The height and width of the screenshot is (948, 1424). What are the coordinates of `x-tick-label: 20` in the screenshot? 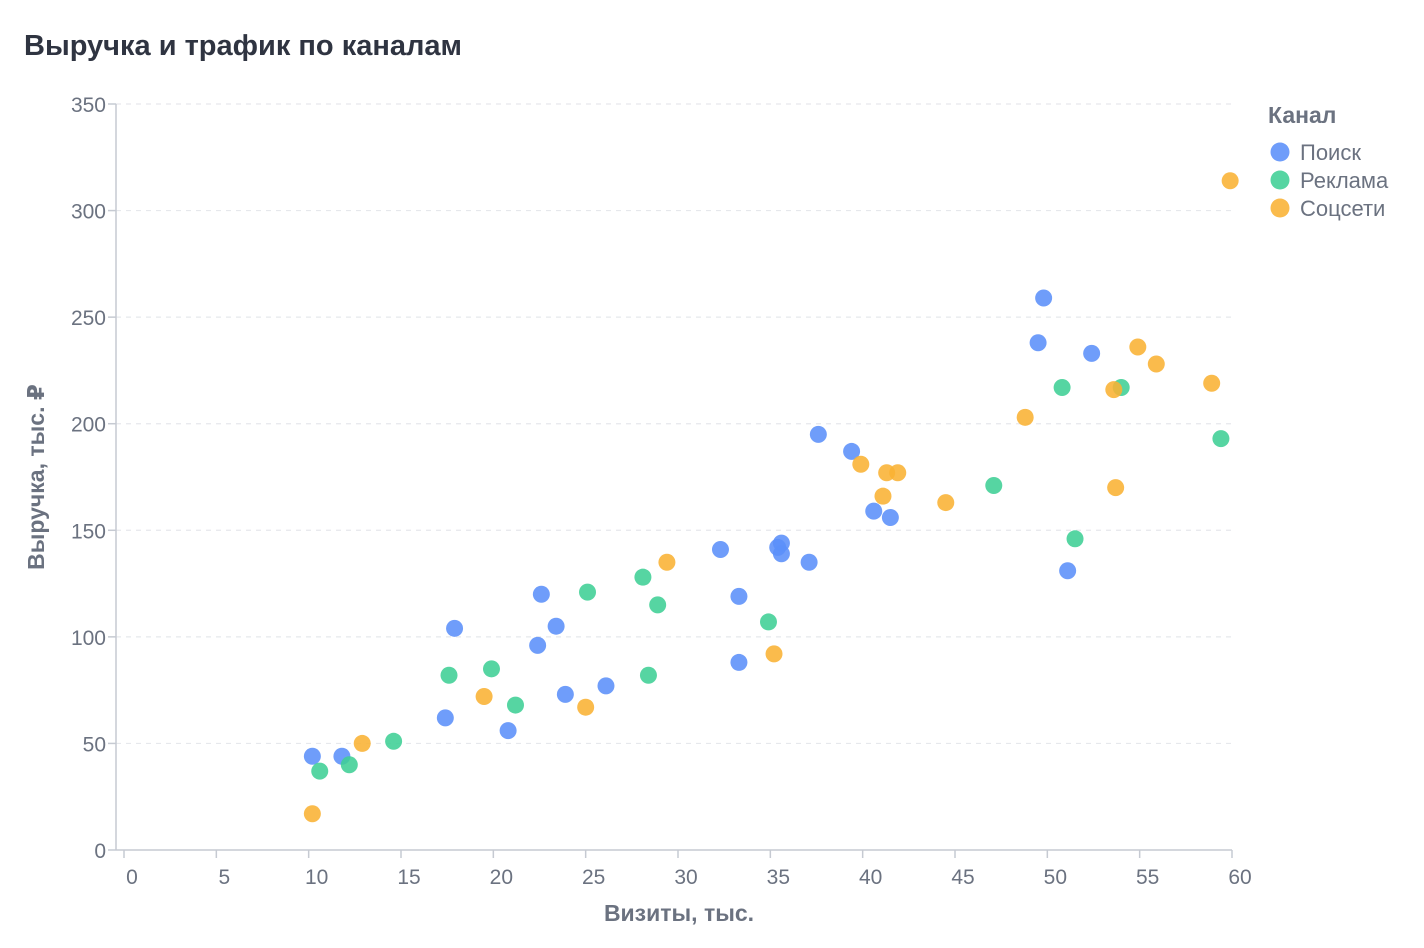 It's located at (501, 877).